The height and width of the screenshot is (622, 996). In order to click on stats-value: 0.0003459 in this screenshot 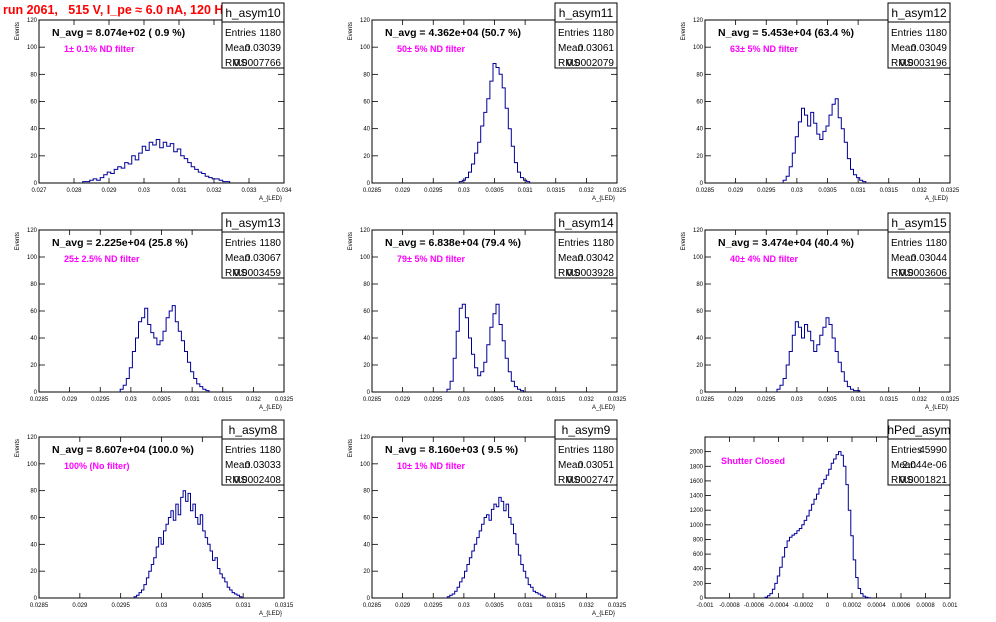, I will do `click(258, 273)`.